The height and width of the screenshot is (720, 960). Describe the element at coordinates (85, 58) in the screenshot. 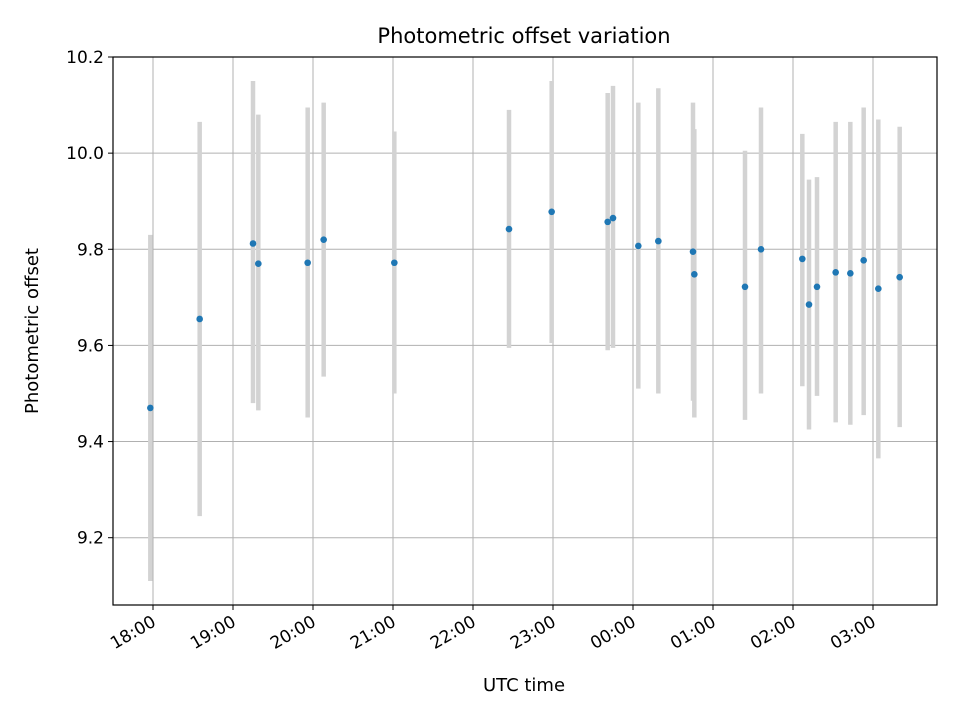

I see `y-tick-label: 10.2` at that location.